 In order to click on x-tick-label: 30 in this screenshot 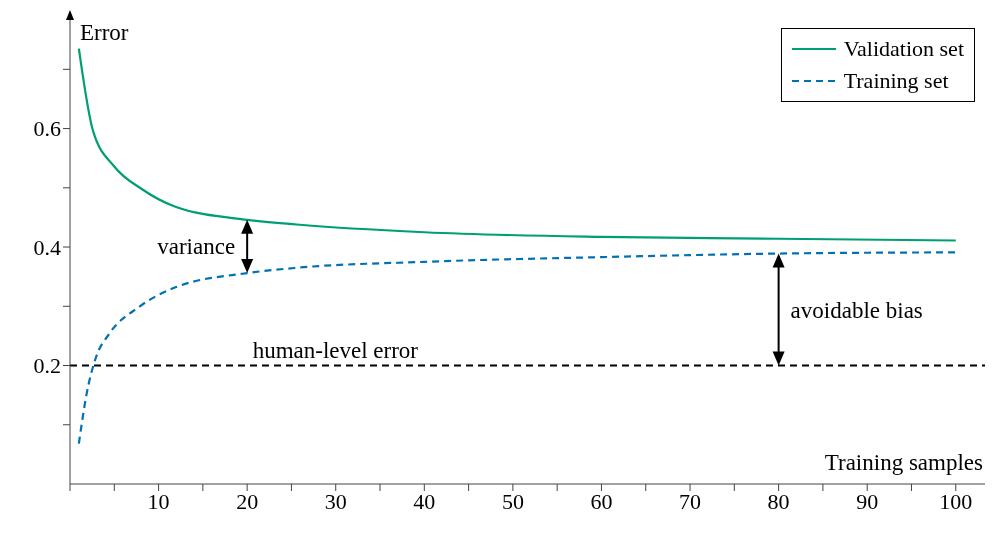, I will do `click(335, 501)`.